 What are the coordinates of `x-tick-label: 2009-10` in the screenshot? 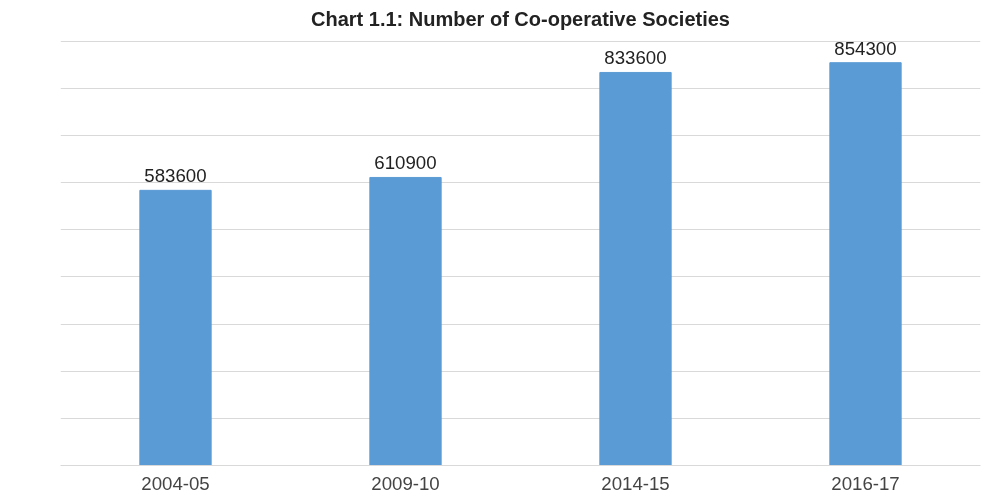 It's located at (405, 483).